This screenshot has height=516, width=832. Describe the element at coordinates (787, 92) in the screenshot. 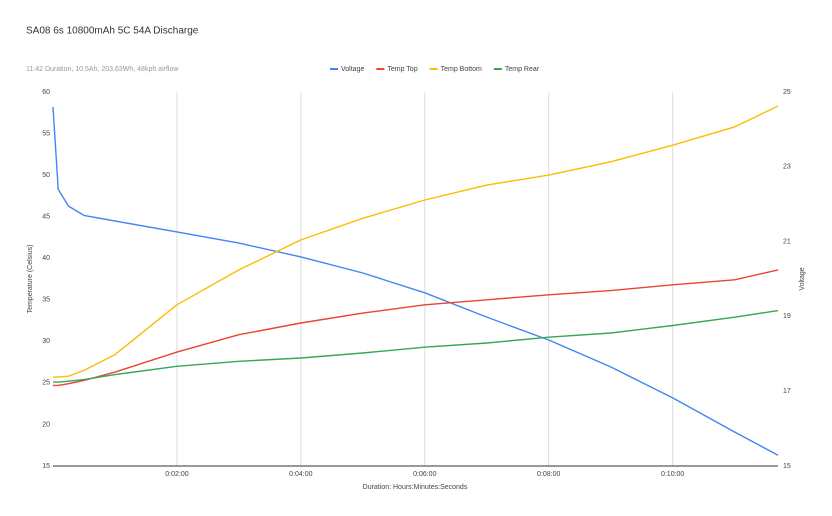

I see `y2-tick-label: 25` at that location.